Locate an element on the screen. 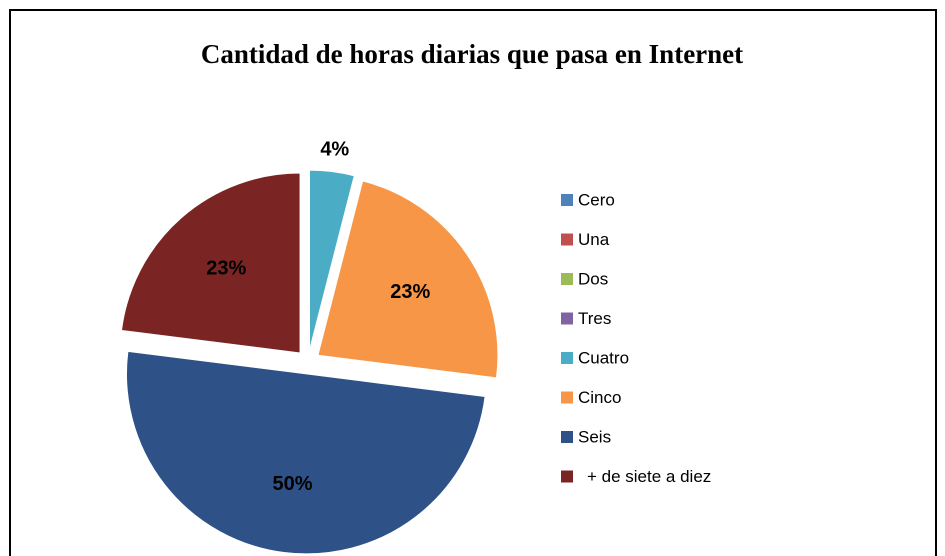 The image size is (945, 556). legend-label: Dos is located at coordinates (593, 278).